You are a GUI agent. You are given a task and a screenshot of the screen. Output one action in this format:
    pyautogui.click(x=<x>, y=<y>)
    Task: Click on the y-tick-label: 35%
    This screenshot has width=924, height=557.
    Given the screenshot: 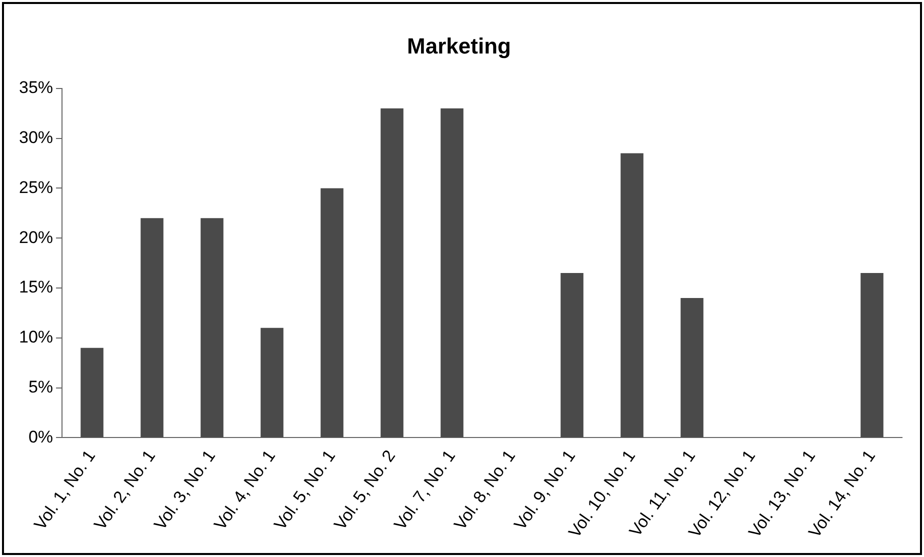 What is the action you would take?
    pyautogui.click(x=36, y=88)
    